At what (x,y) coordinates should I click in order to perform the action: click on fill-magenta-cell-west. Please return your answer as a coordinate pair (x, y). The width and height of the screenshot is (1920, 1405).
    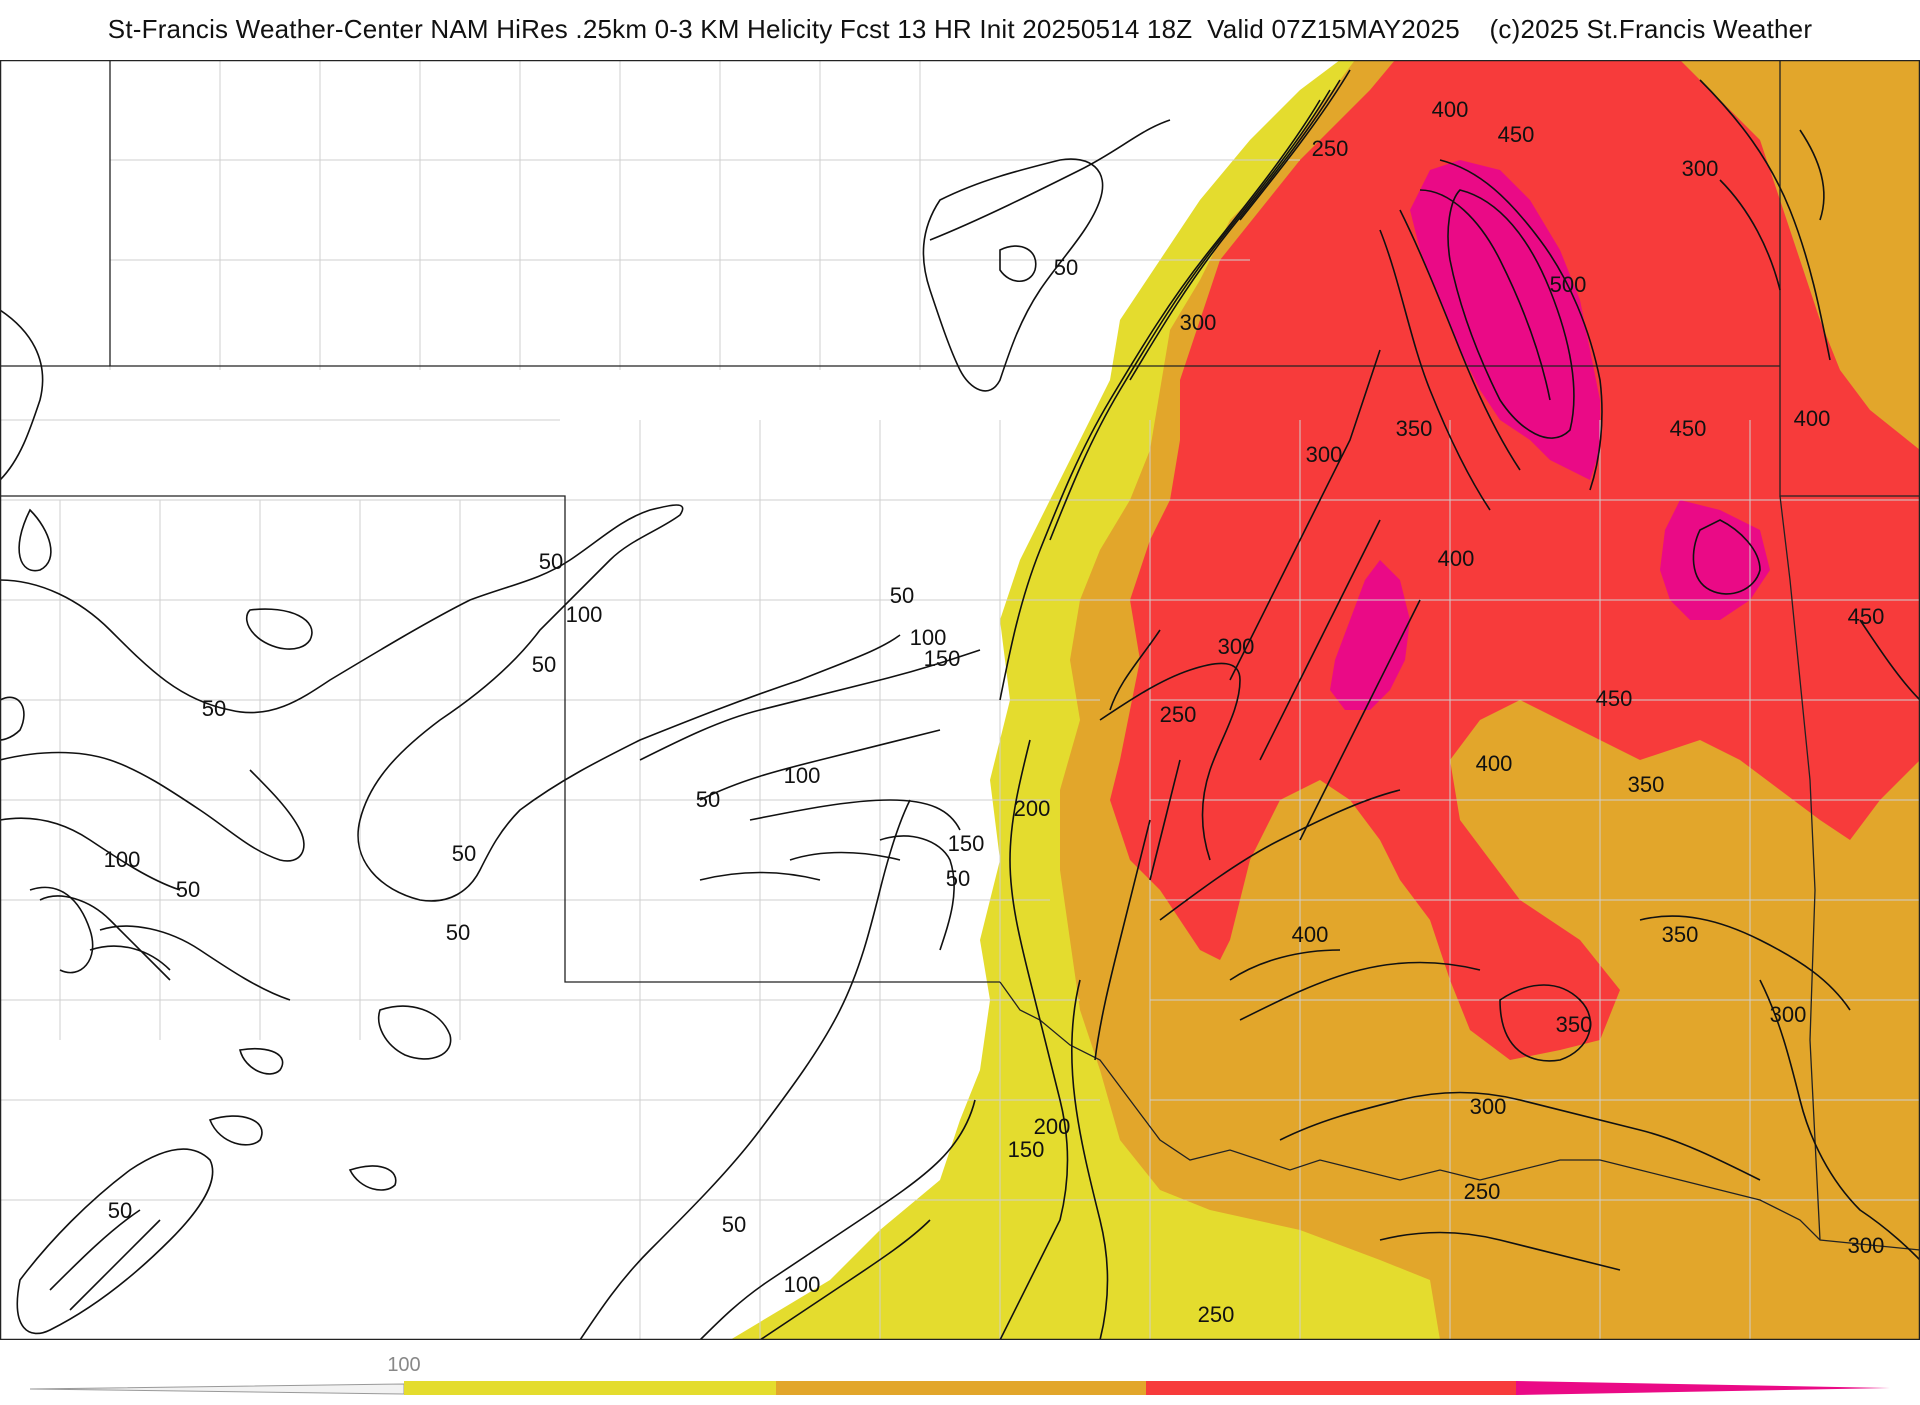
    Looking at the image, I should click on (1370, 635).